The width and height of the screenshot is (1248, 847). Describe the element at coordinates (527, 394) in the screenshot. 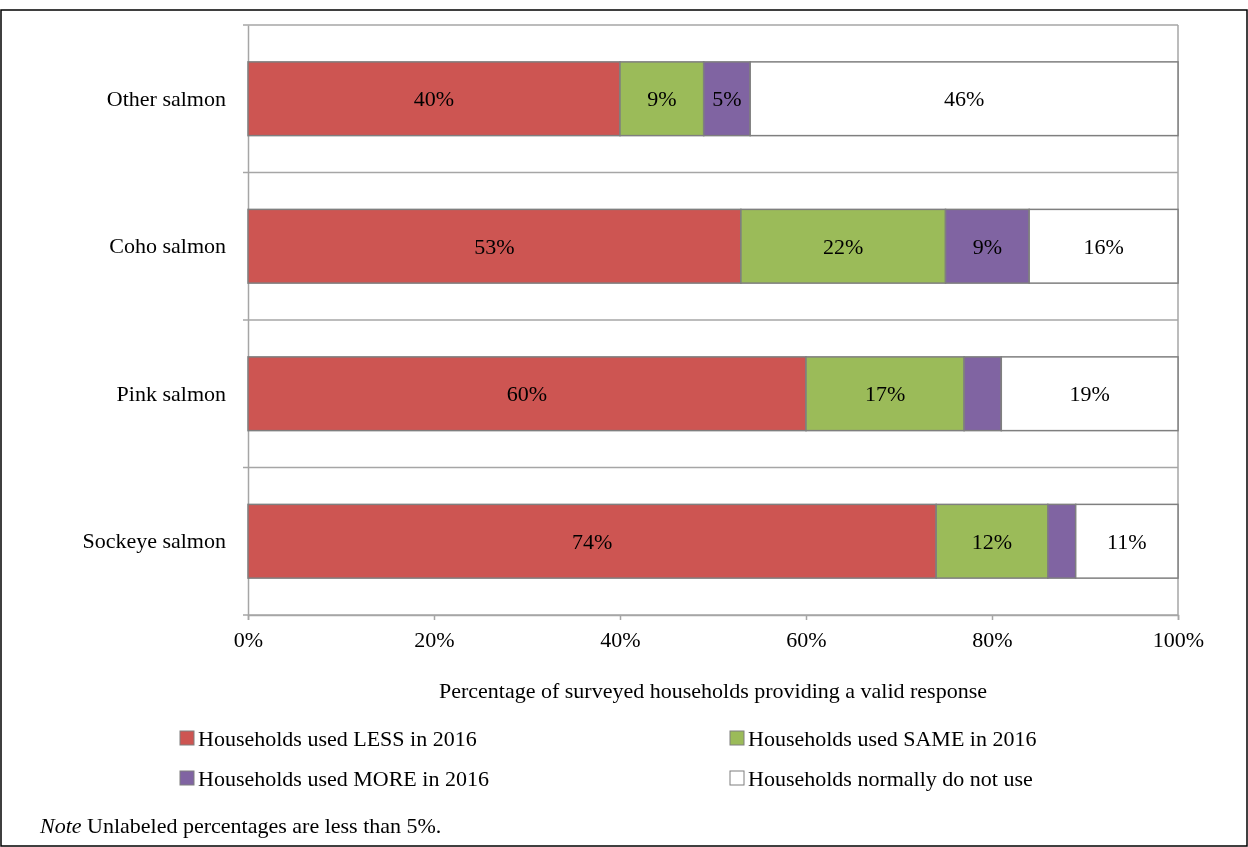

I see `data-label: 60%` at that location.